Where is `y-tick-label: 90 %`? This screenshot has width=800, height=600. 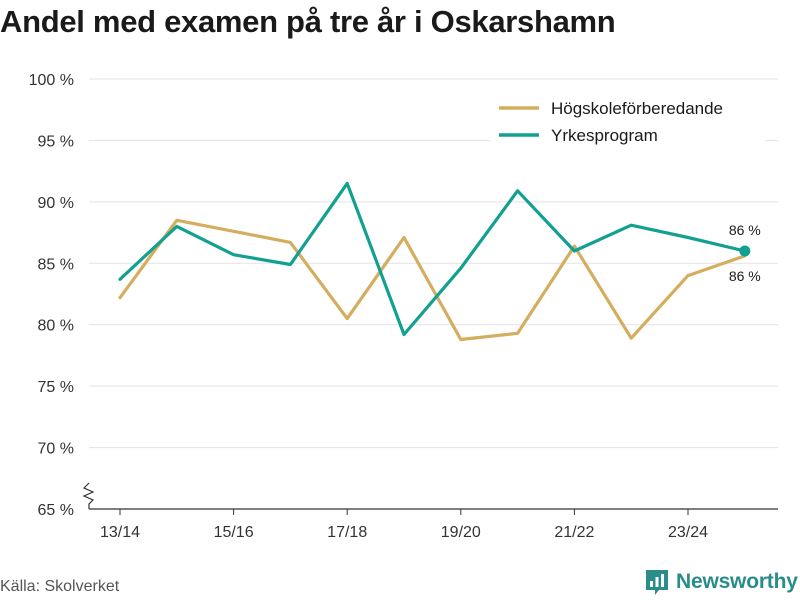 y-tick-label: 90 % is located at coordinates (56, 203).